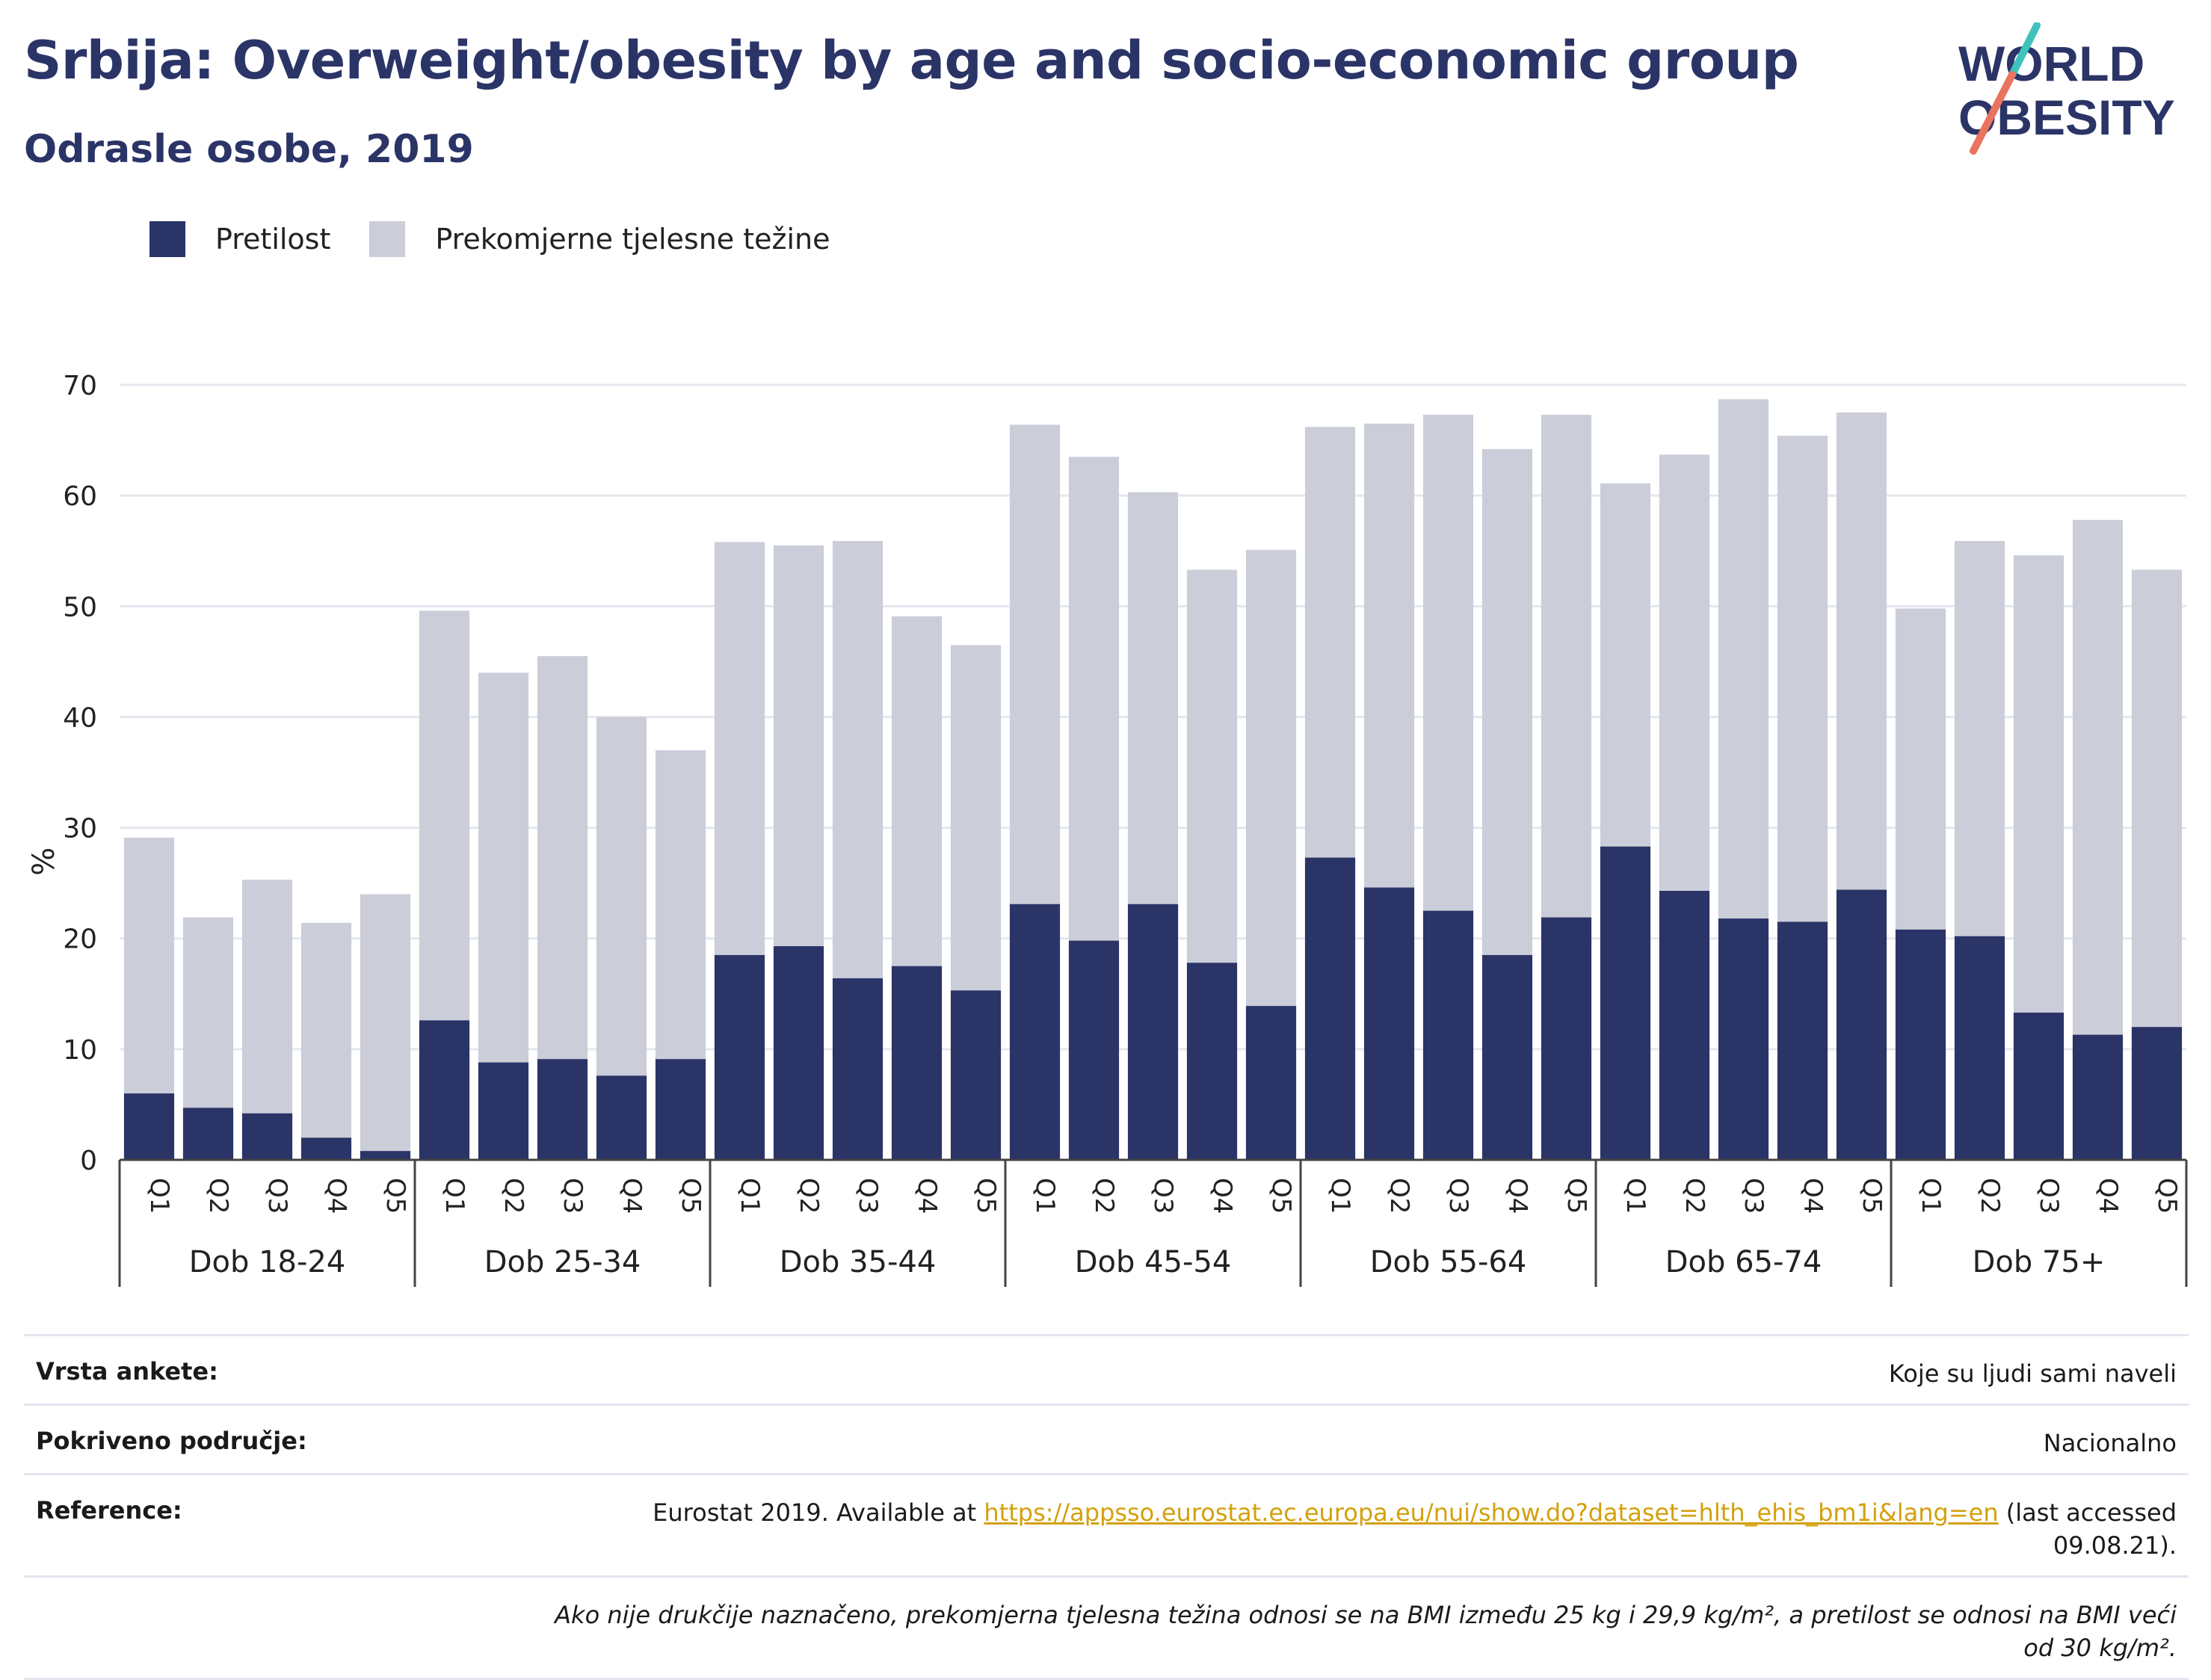 This screenshot has height=1680, width=2211. I want to click on y-tick-label: 0, so click(88, 1161).